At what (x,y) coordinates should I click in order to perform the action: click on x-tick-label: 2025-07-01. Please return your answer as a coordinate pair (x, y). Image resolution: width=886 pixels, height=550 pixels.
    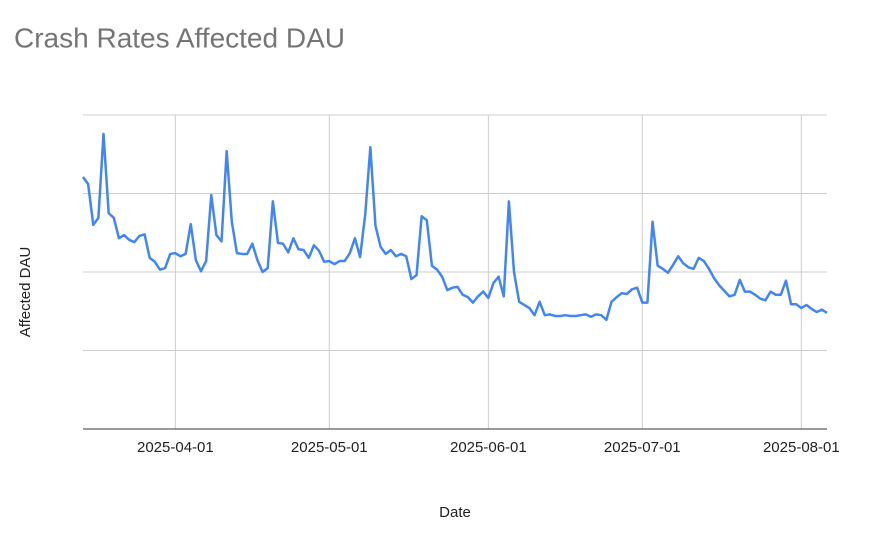
    Looking at the image, I should click on (642, 447).